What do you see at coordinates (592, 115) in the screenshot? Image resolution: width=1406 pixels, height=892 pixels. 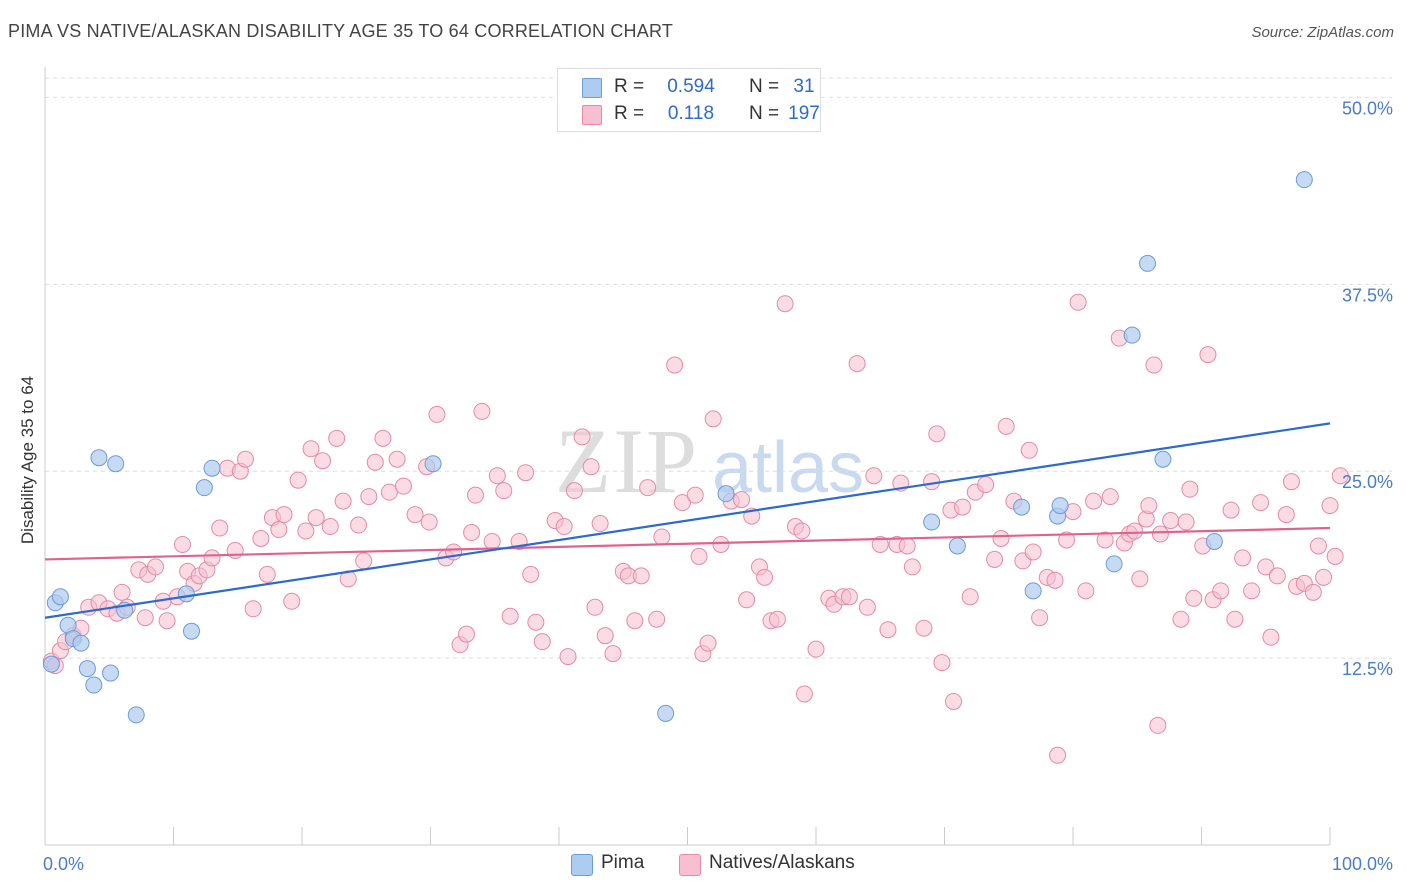 I see `natives-swatch` at bounding box center [592, 115].